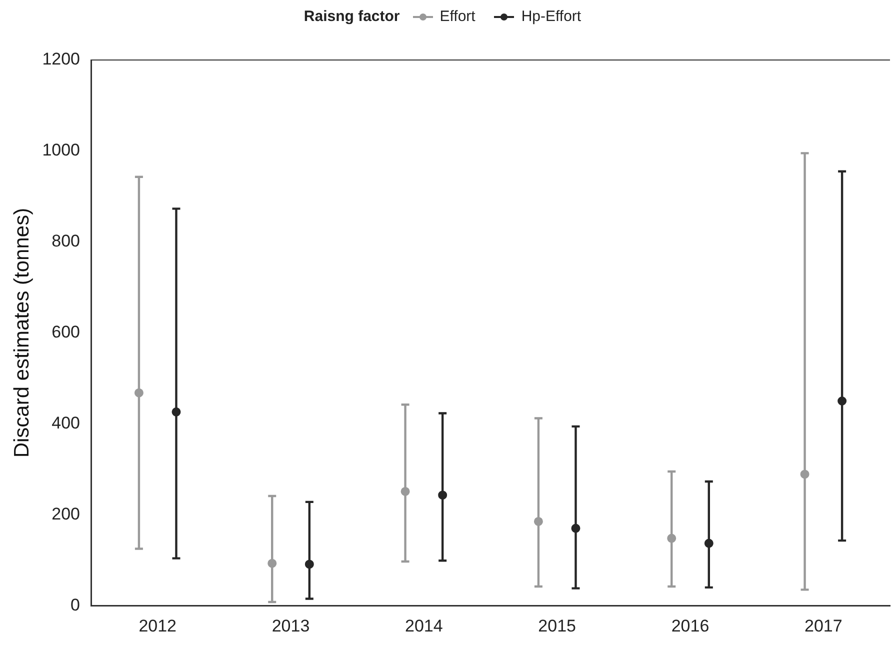 The height and width of the screenshot is (646, 895). Describe the element at coordinates (458, 16) in the screenshot. I see `legend-label: Effort` at that location.